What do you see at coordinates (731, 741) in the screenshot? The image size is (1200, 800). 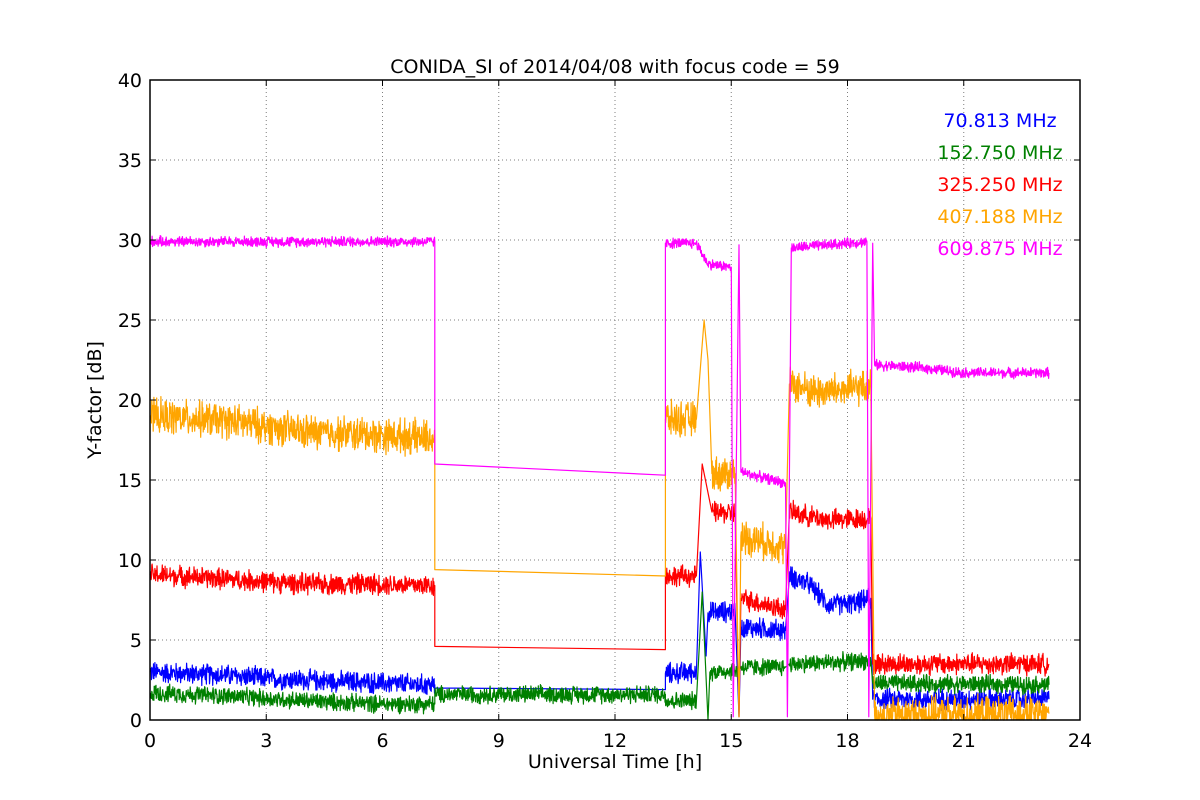 I see `x-tick-label: 15` at bounding box center [731, 741].